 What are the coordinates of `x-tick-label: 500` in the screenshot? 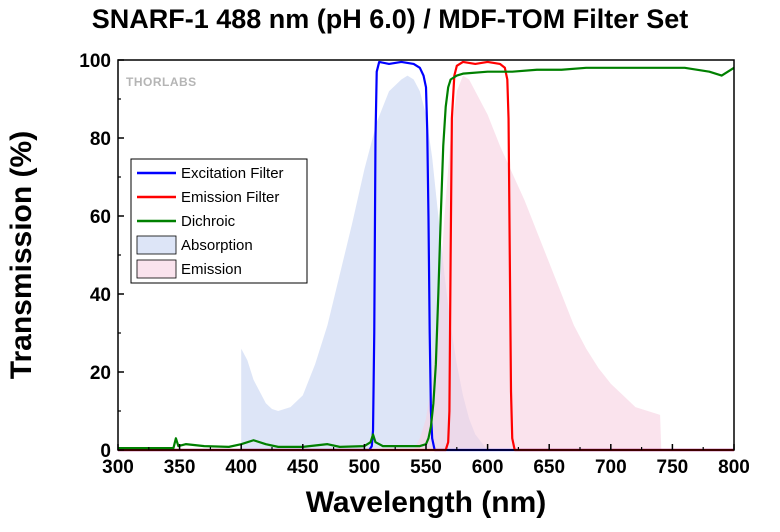 It's located at (365, 467).